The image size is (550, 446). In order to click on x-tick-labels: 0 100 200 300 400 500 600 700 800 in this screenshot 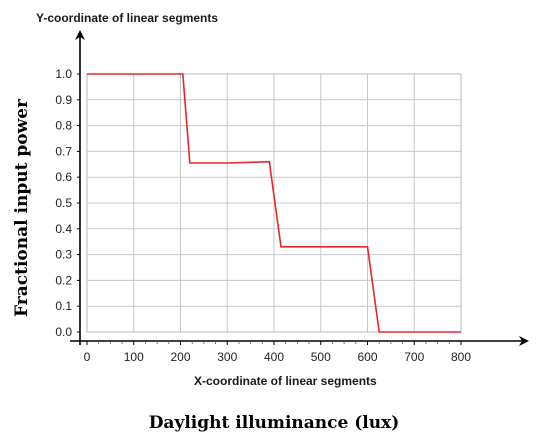, I will do `click(278, 357)`.